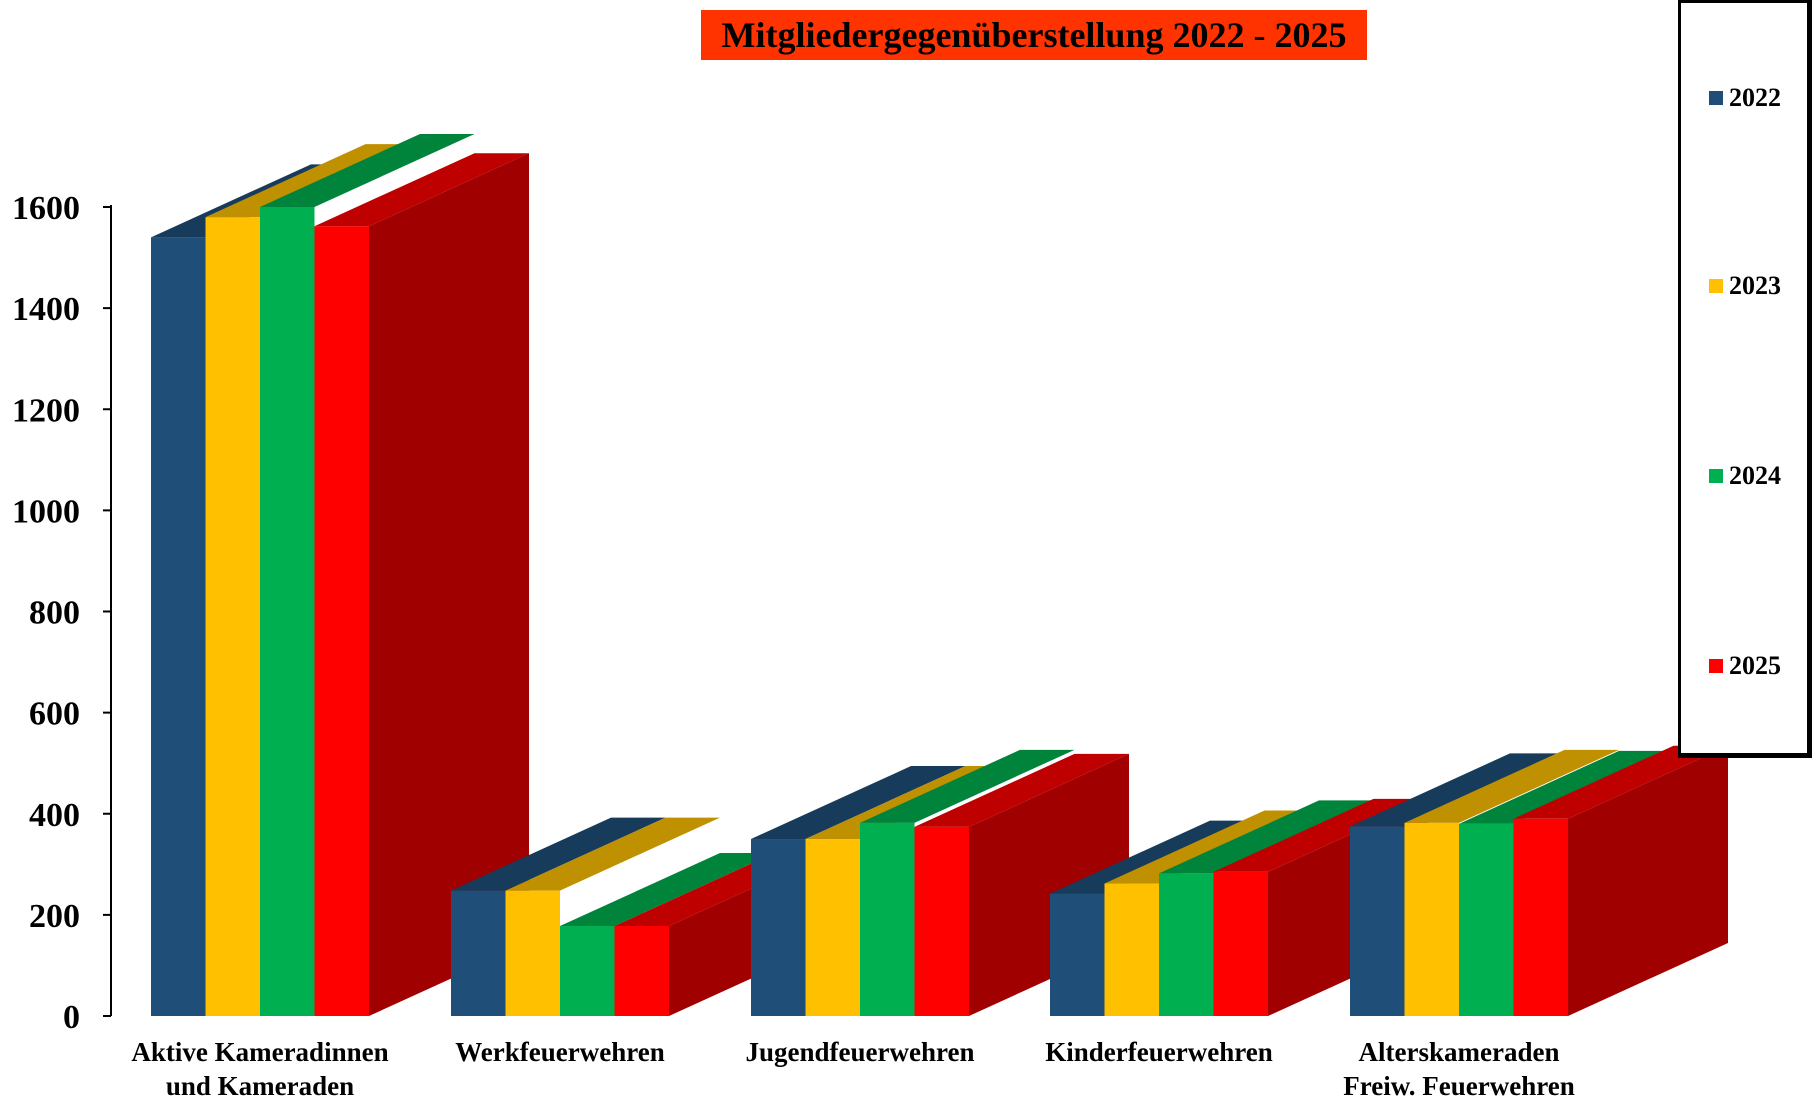 Image resolution: width=1820 pixels, height=1104 pixels. I want to click on y-tick-label: 0, so click(71, 1017).